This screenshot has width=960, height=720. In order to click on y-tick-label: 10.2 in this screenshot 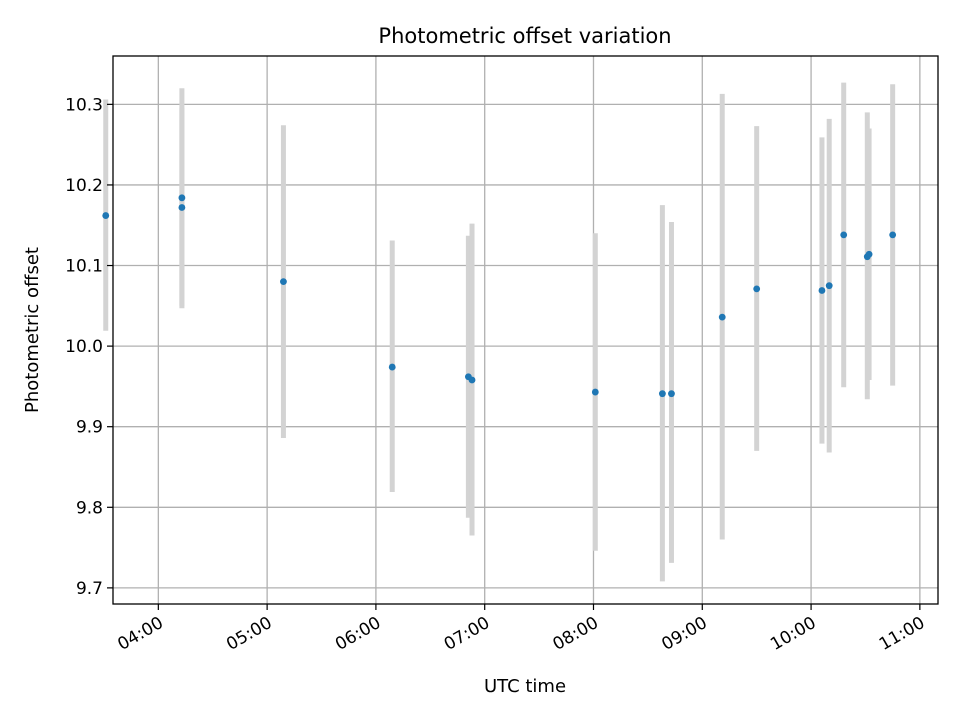, I will do `click(84, 186)`.